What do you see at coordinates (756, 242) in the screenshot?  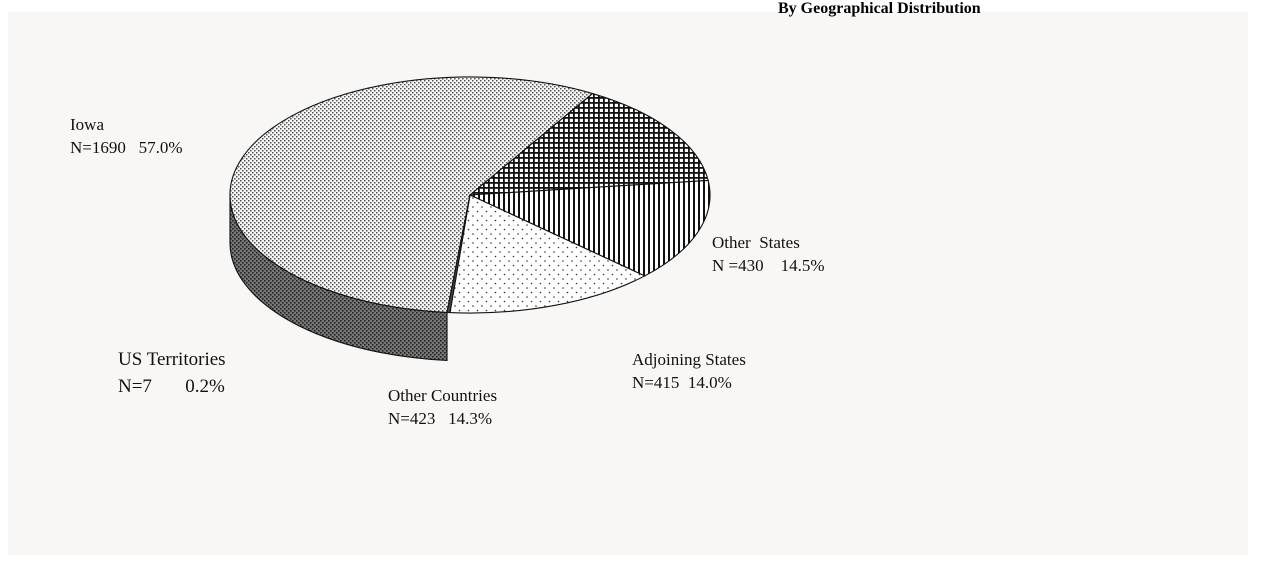 I see `label-other-states-name: Other States` at bounding box center [756, 242].